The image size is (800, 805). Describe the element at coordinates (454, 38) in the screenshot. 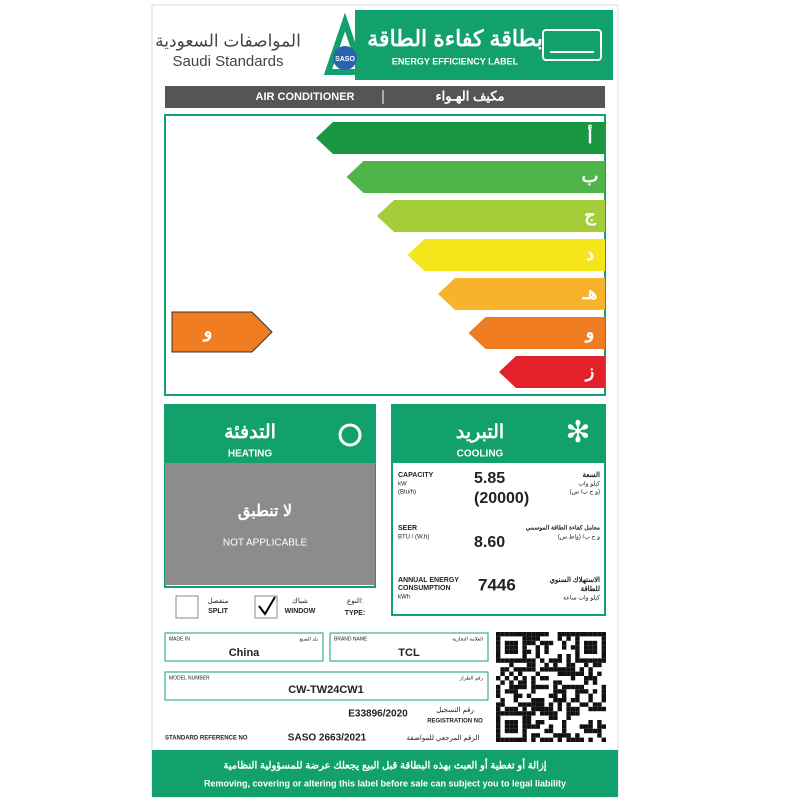

I see `title-arabic: بطاقة كفاءة الطاقة` at that location.